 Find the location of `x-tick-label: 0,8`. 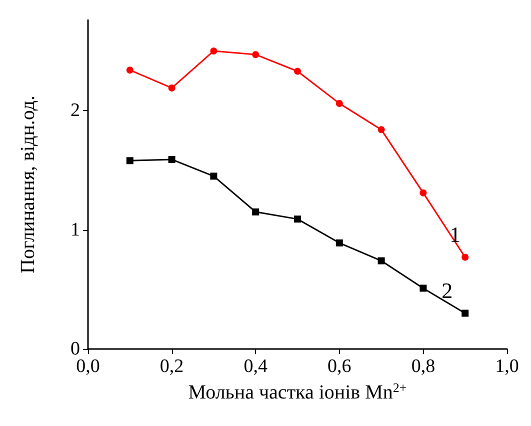

x-tick-label: 0,8 is located at coordinates (423, 366).